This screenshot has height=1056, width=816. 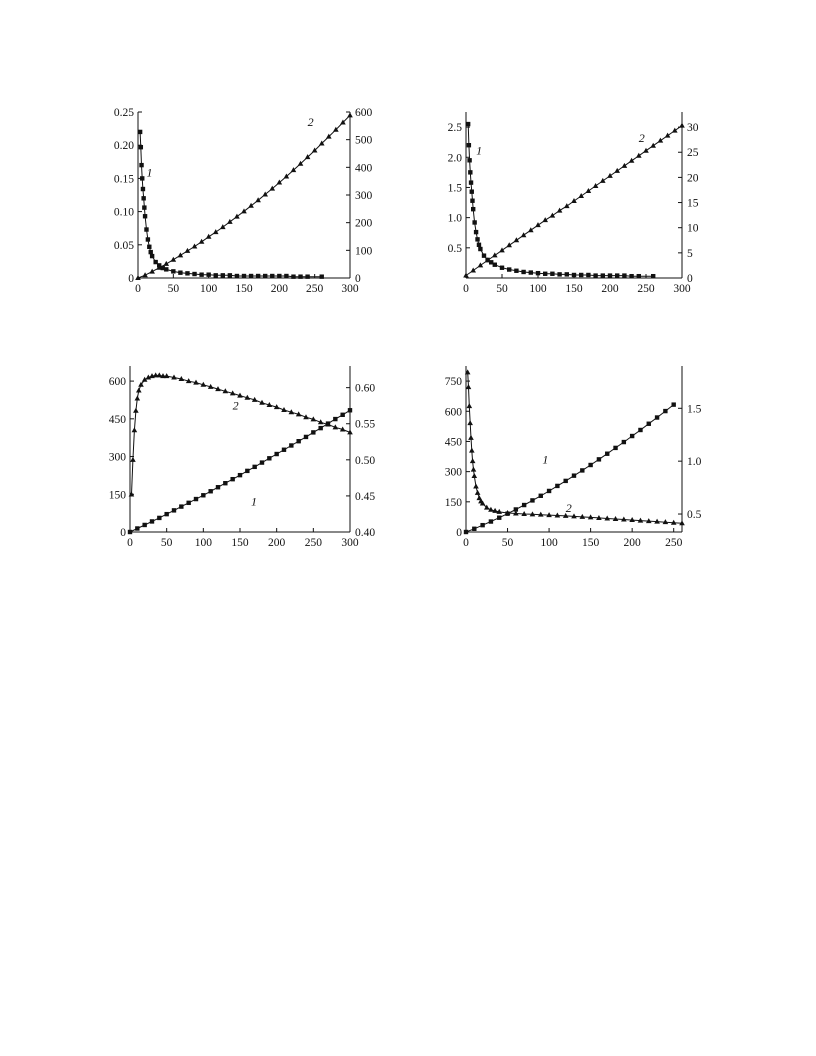 What do you see at coordinates (118, 382) in the screenshot?
I see `y-tick-label: 600` at bounding box center [118, 382].